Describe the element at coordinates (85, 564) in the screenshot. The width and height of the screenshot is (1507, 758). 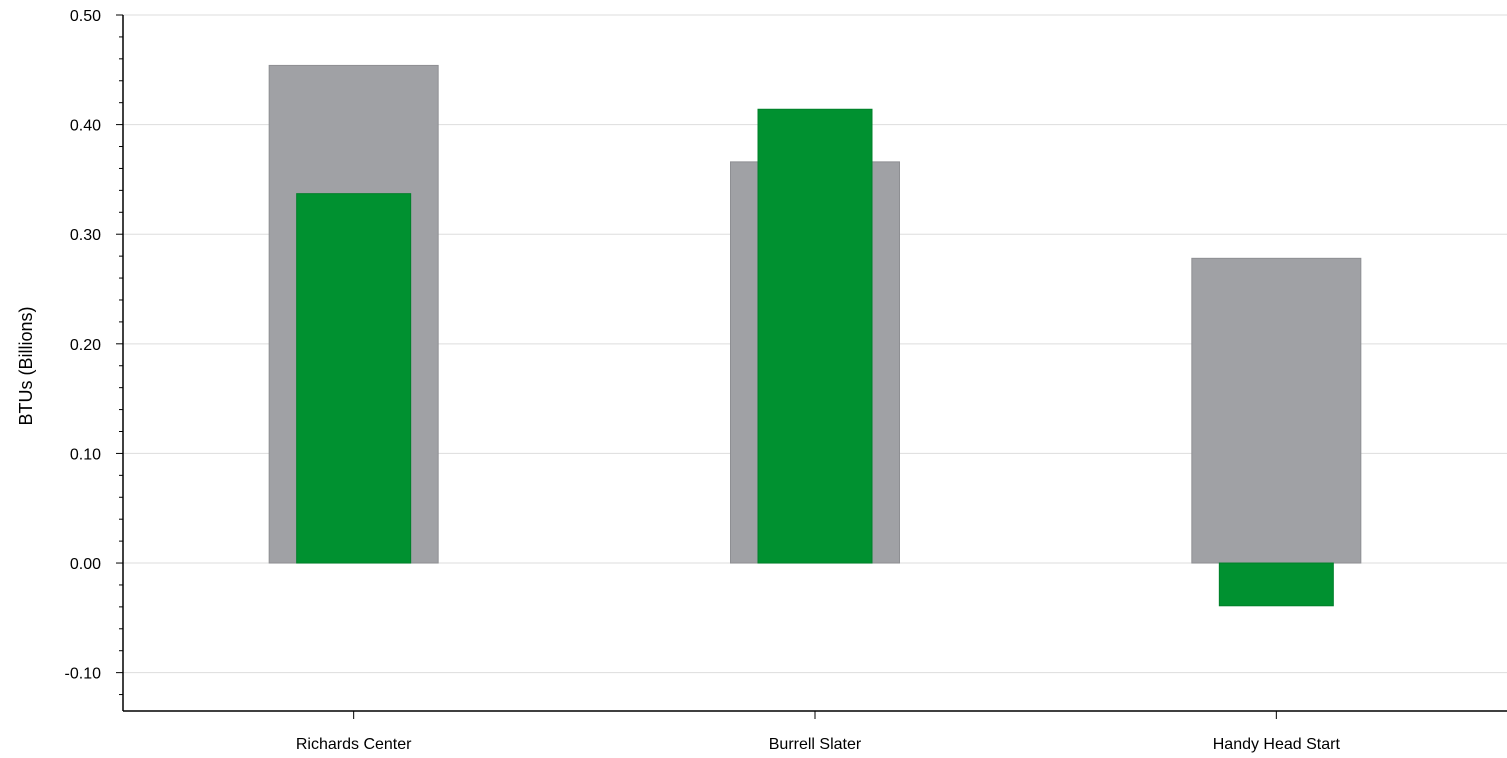
I see `y-tick-label: 0.00` at that location.